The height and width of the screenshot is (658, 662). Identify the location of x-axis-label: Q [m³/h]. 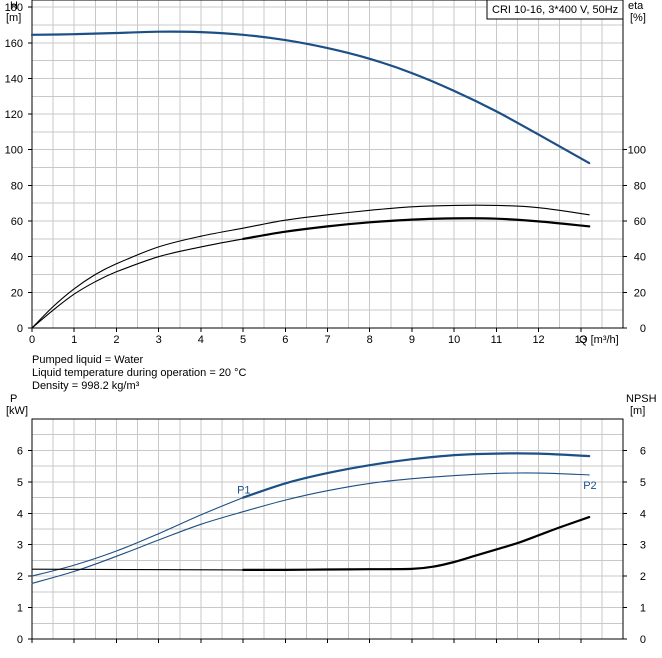
(599, 340).